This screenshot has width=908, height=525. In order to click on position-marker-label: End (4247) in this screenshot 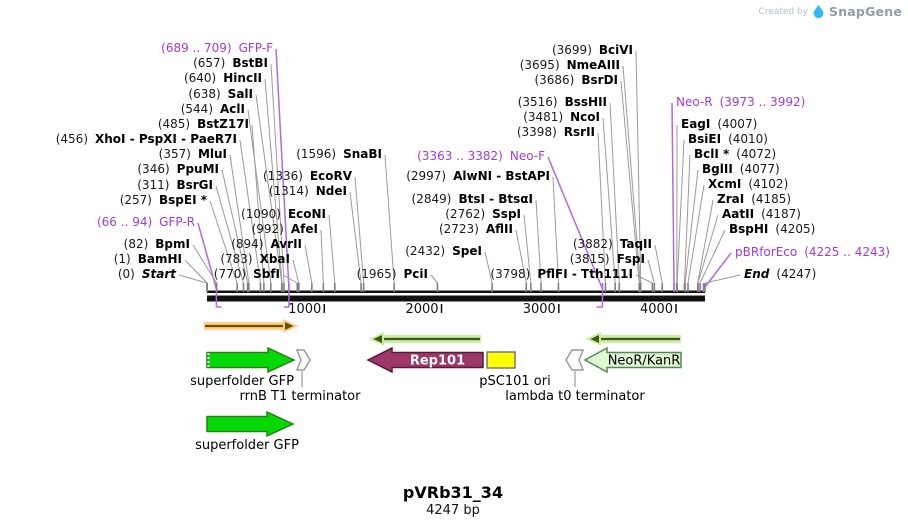, I will do `click(780, 274)`.